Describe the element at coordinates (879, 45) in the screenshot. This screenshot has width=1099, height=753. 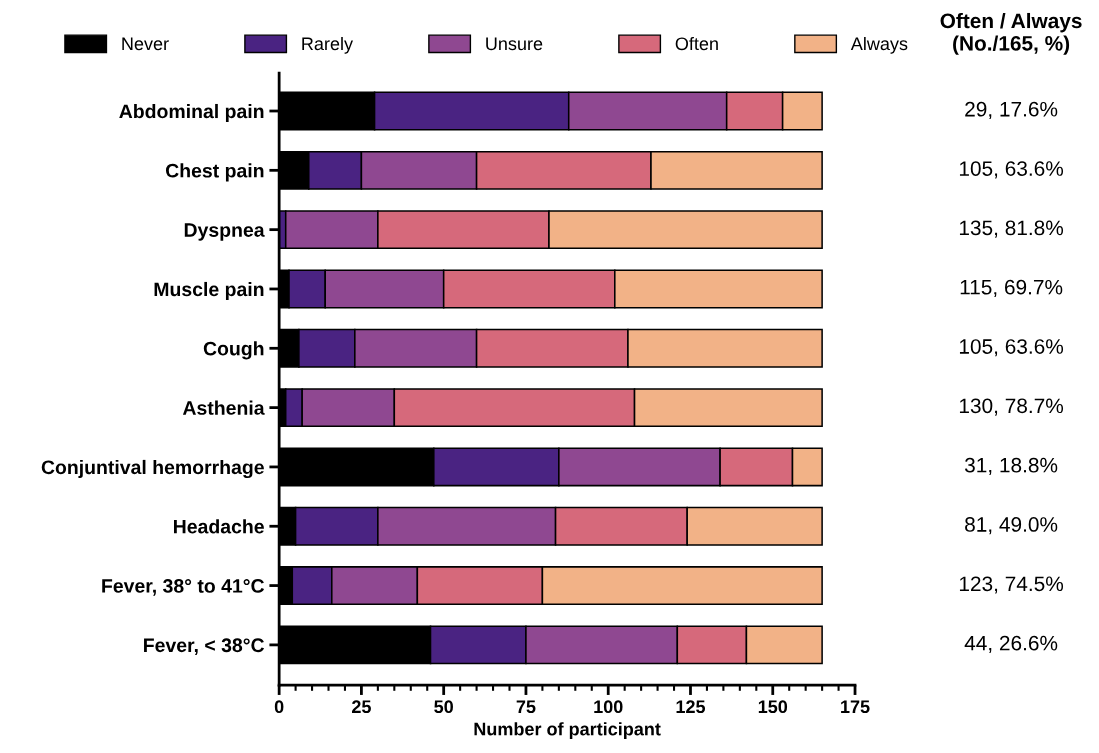
I see `legend-label: Always` at that location.